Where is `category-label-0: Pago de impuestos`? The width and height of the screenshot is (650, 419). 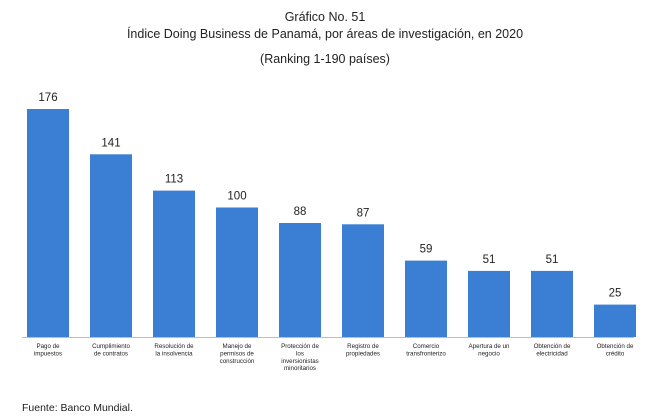
category-label-0: Pago de impuestos is located at coordinates (48, 350).